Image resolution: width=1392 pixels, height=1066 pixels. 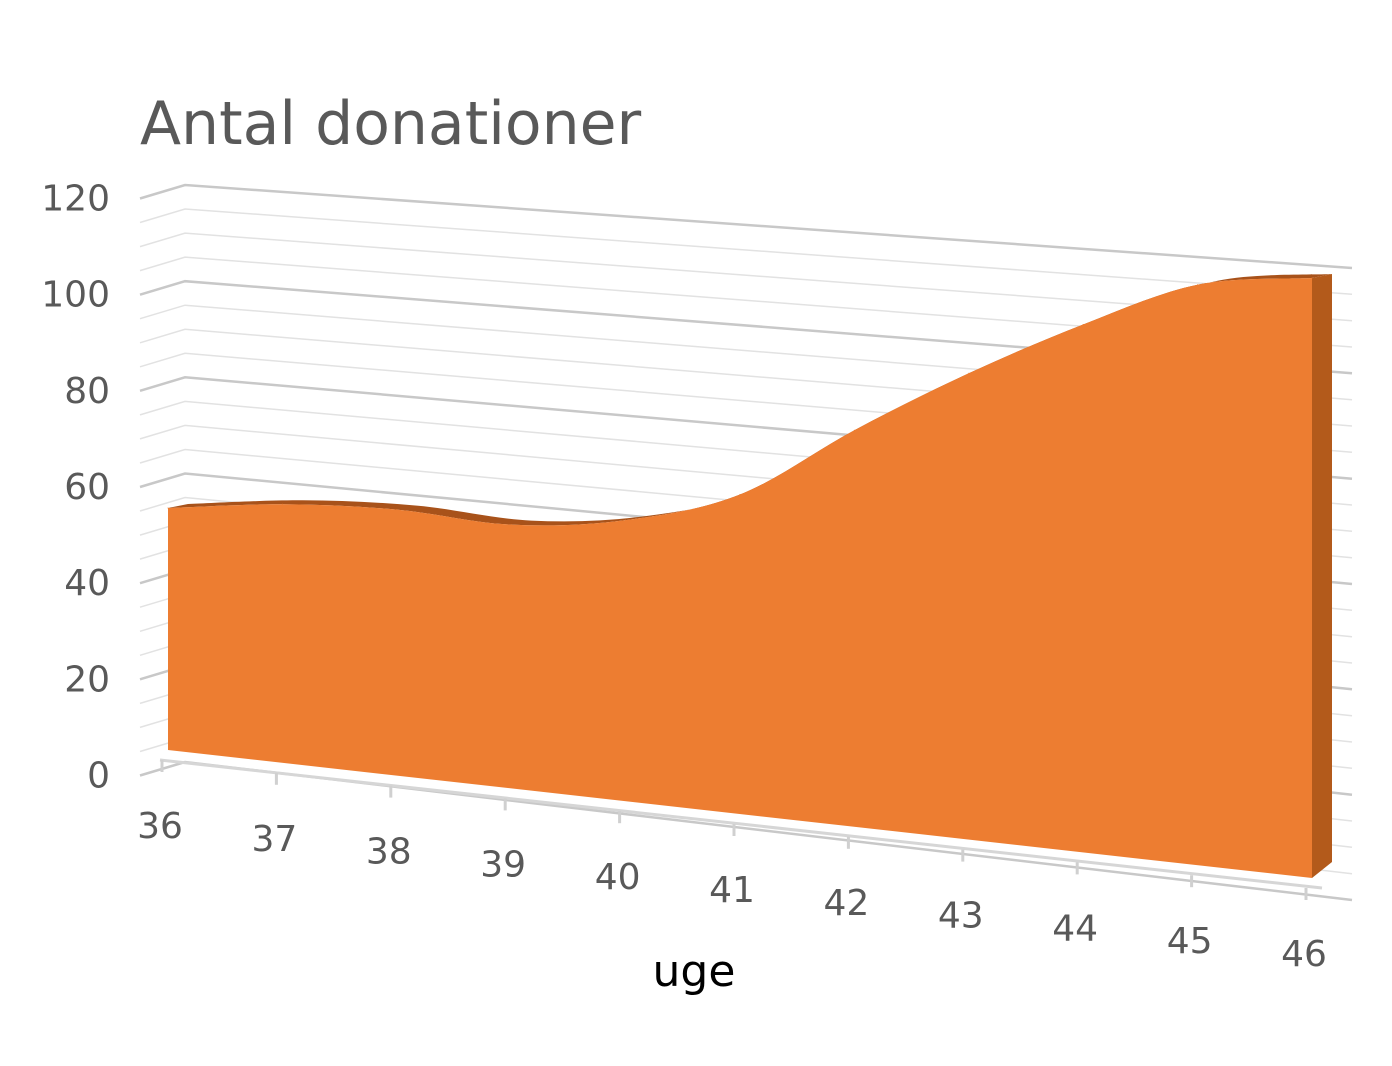 I want to click on x-tick-label: 44, so click(x=1075, y=928).